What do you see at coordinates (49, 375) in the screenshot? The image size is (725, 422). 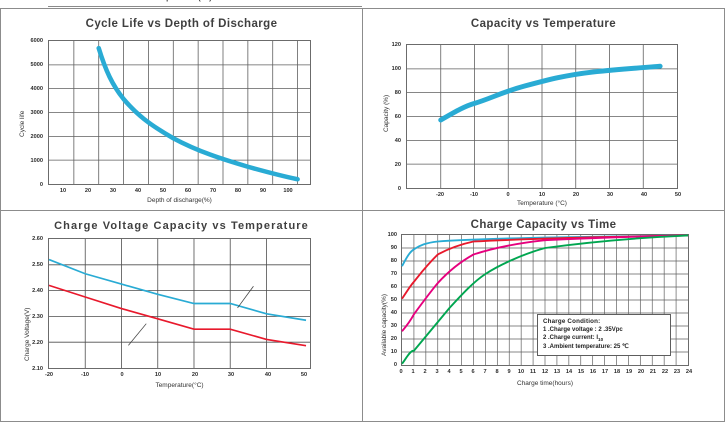 I see `x-tick-charge-voltage: -20` at bounding box center [49, 375].